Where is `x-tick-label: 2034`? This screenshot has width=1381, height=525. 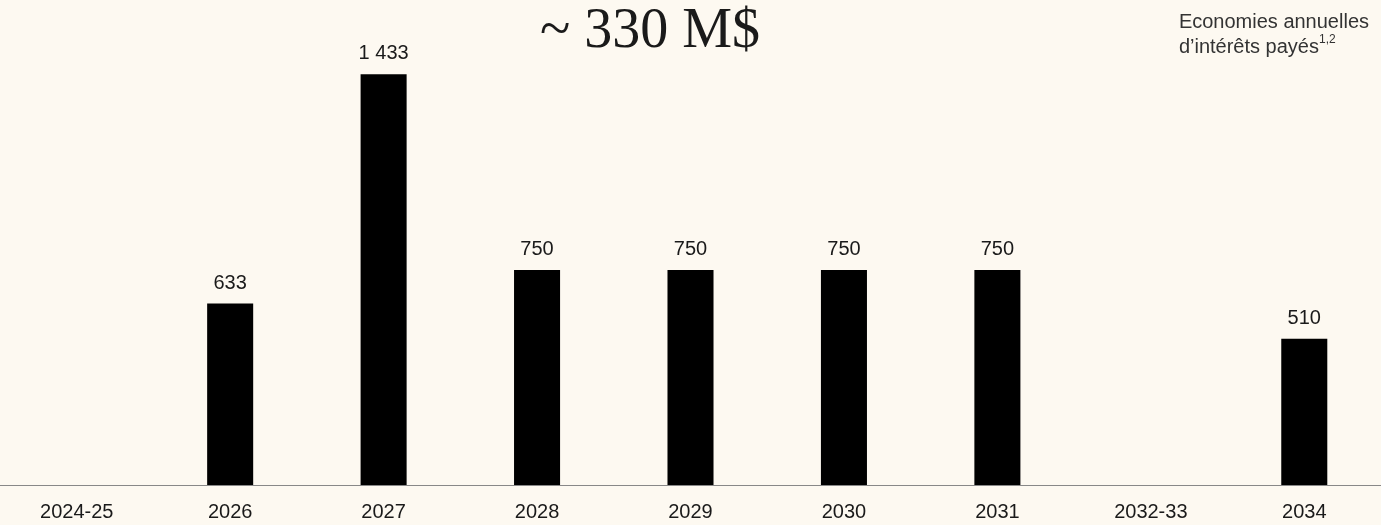
x-tick-label: 2034 is located at coordinates (1304, 511).